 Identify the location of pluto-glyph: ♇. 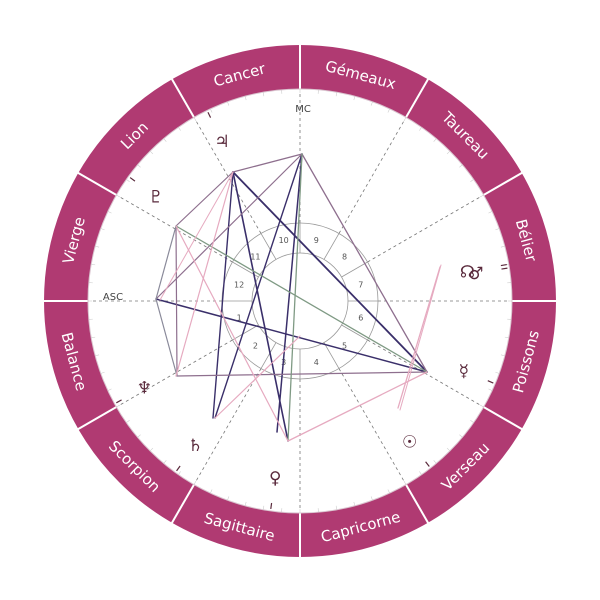
(155, 197).